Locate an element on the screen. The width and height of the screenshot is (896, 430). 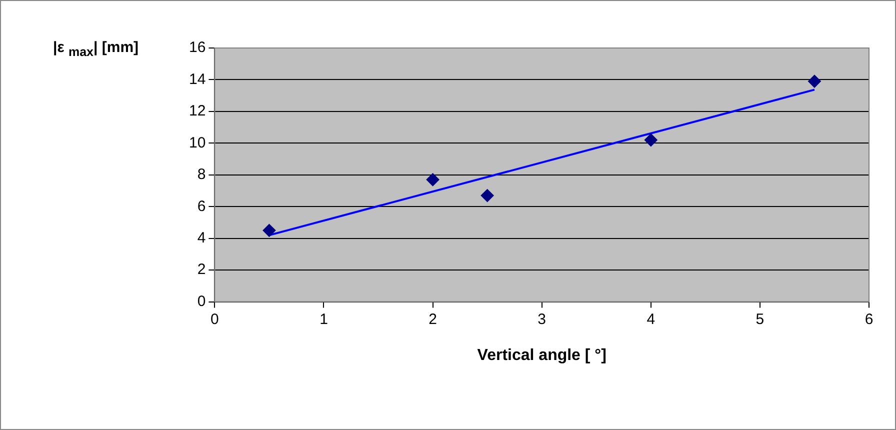
x-tick-label: 4 is located at coordinates (651, 319).